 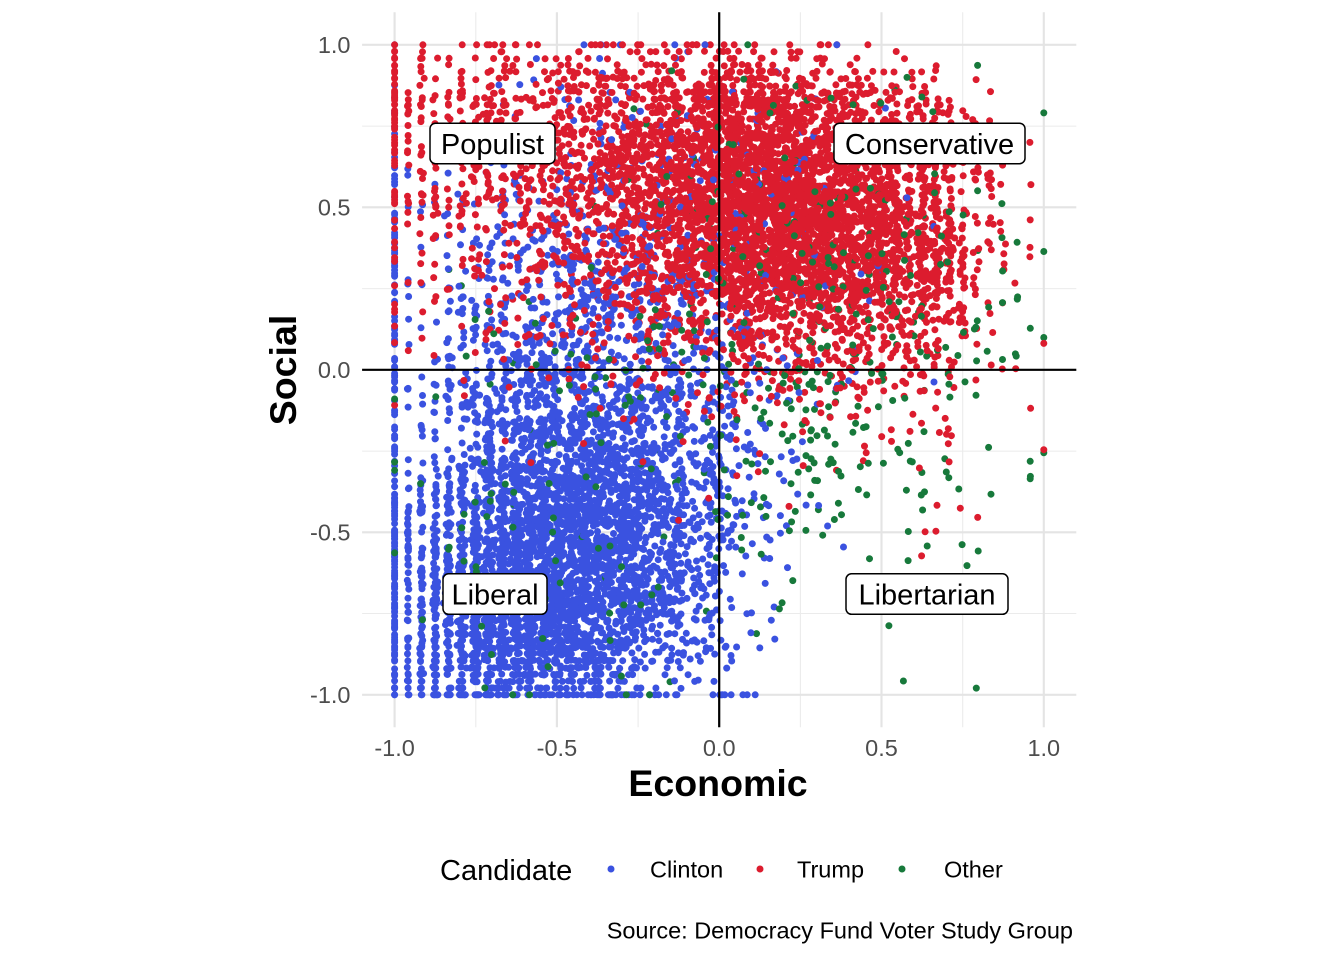 What do you see at coordinates (494, 596) in the screenshot?
I see `svg-text: Liberal` at bounding box center [494, 596].